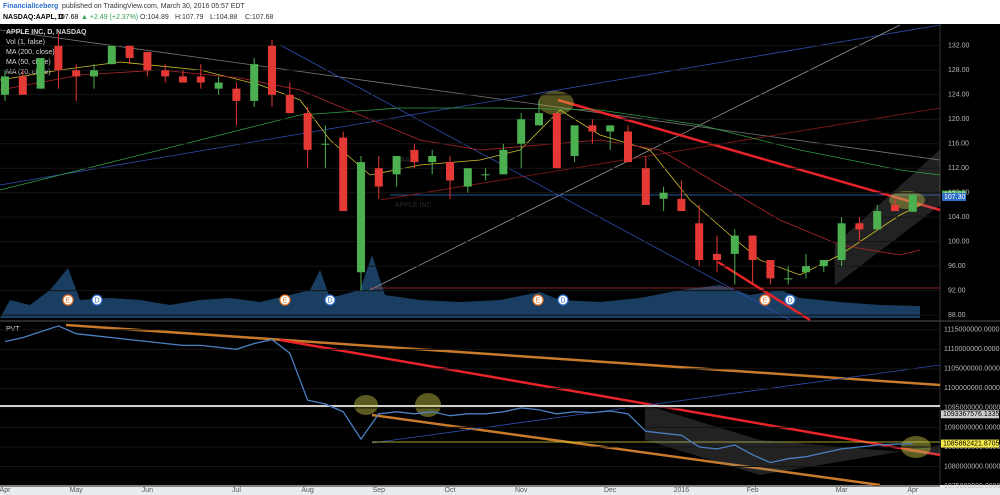  I want to click on x-tick-label: May, so click(77, 490).